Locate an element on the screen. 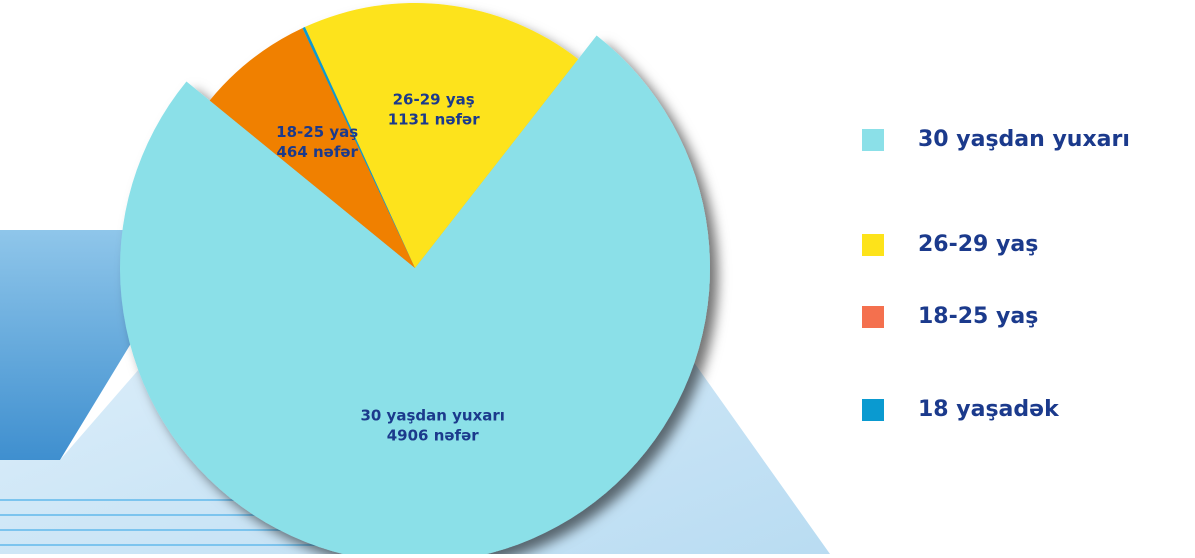 Image resolution: width=1195 pixels, height=558 pixels. slice-label: 30 yaşdan yuxarı is located at coordinates (432, 416).